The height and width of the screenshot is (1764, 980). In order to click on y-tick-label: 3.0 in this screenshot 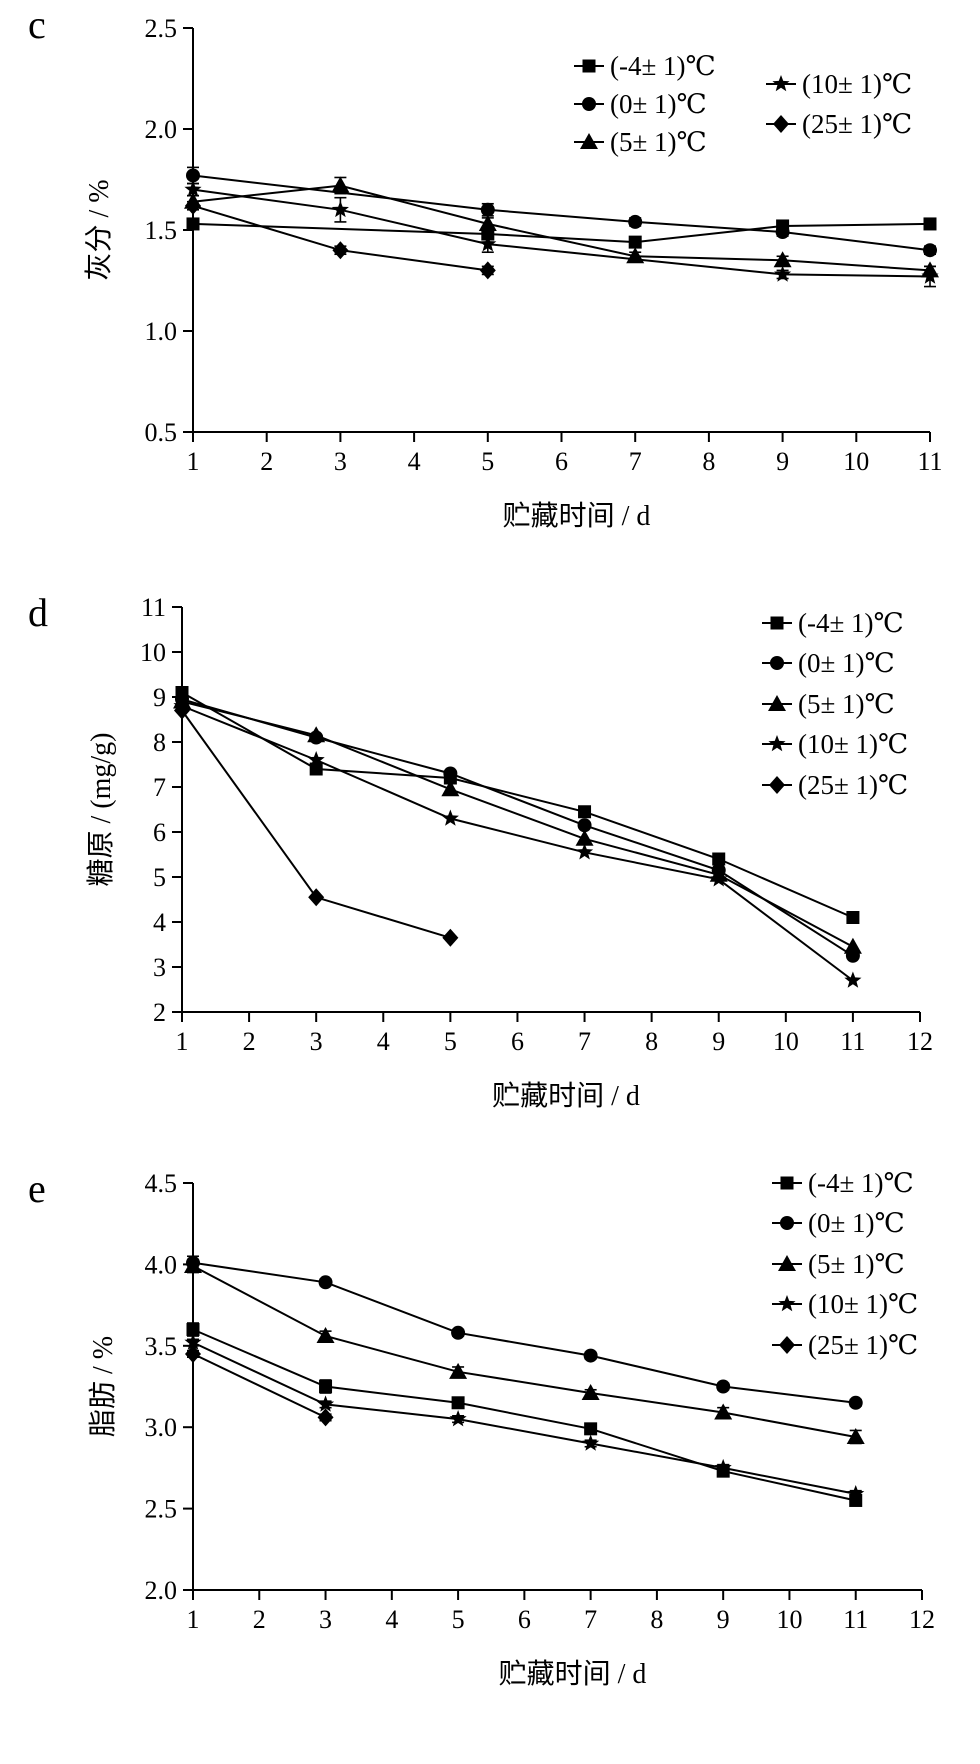, I will do `click(161, 1427)`.